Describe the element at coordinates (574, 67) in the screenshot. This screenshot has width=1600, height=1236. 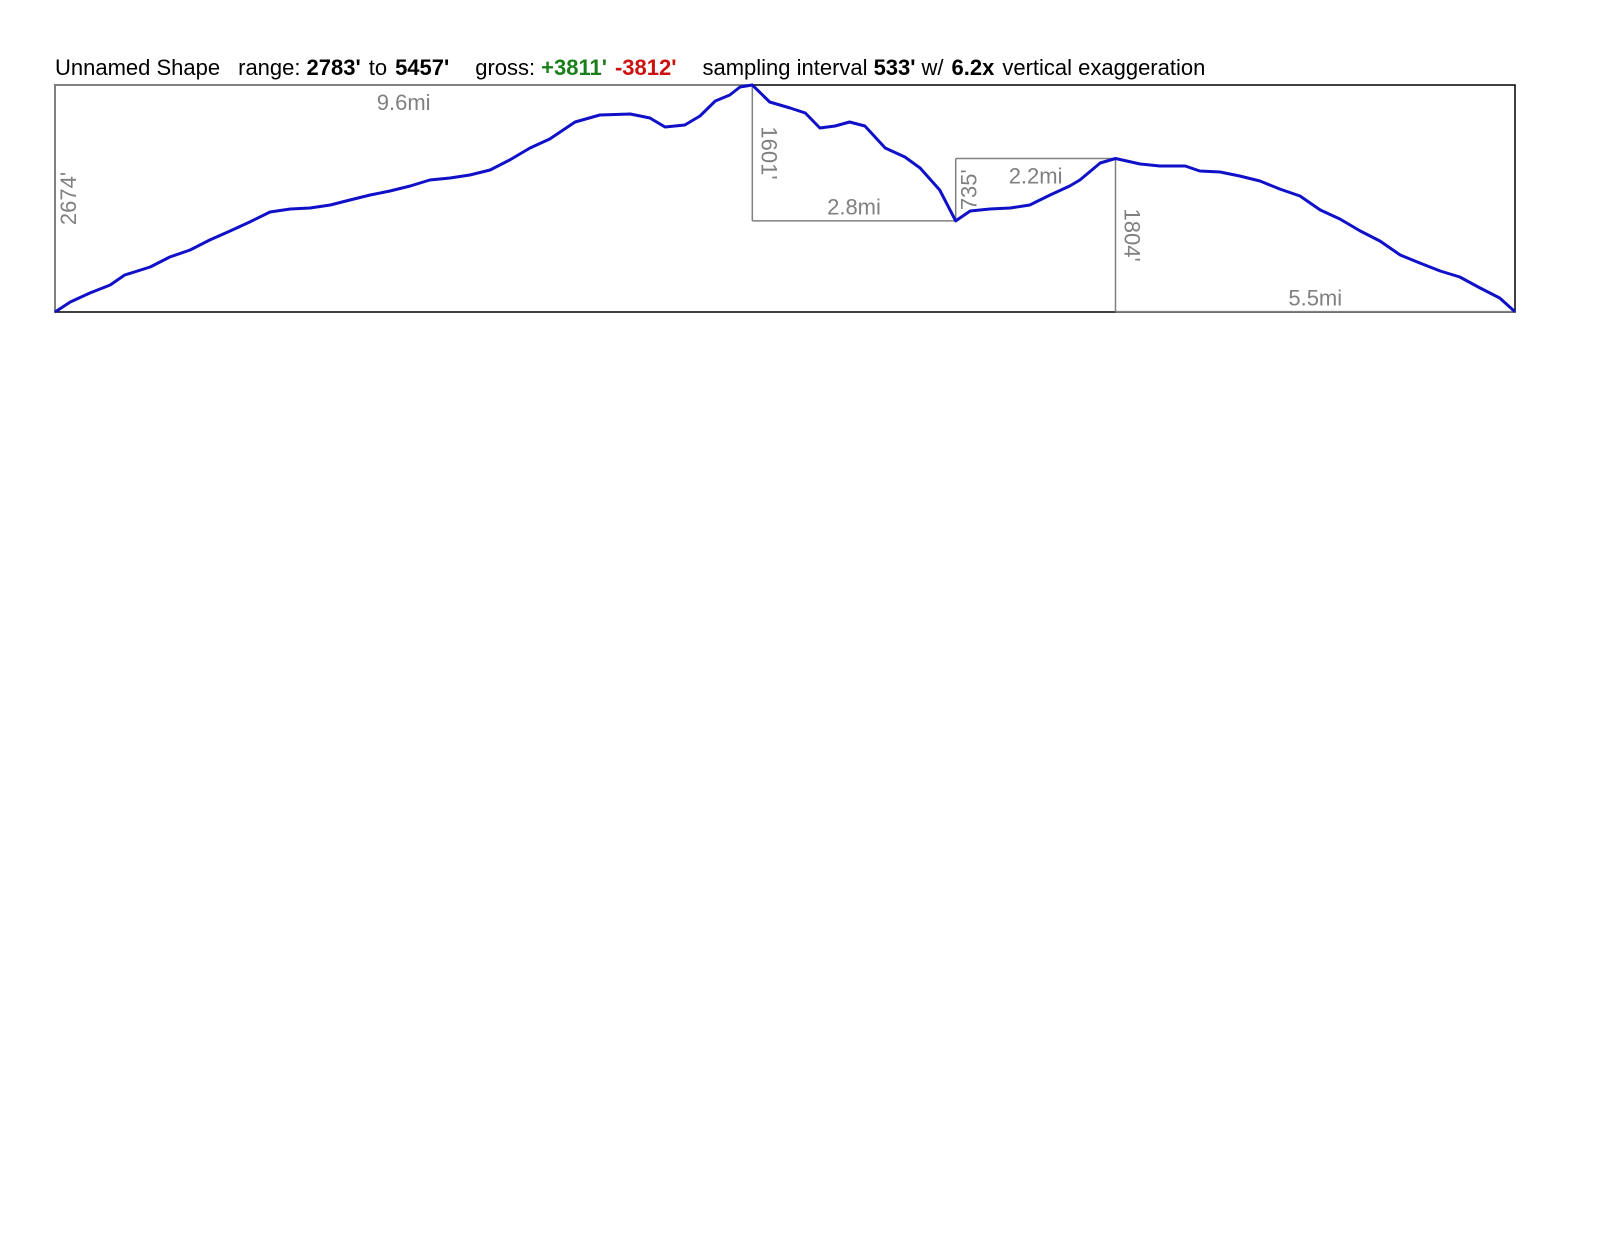
I see `header-part: +3811'` at that location.